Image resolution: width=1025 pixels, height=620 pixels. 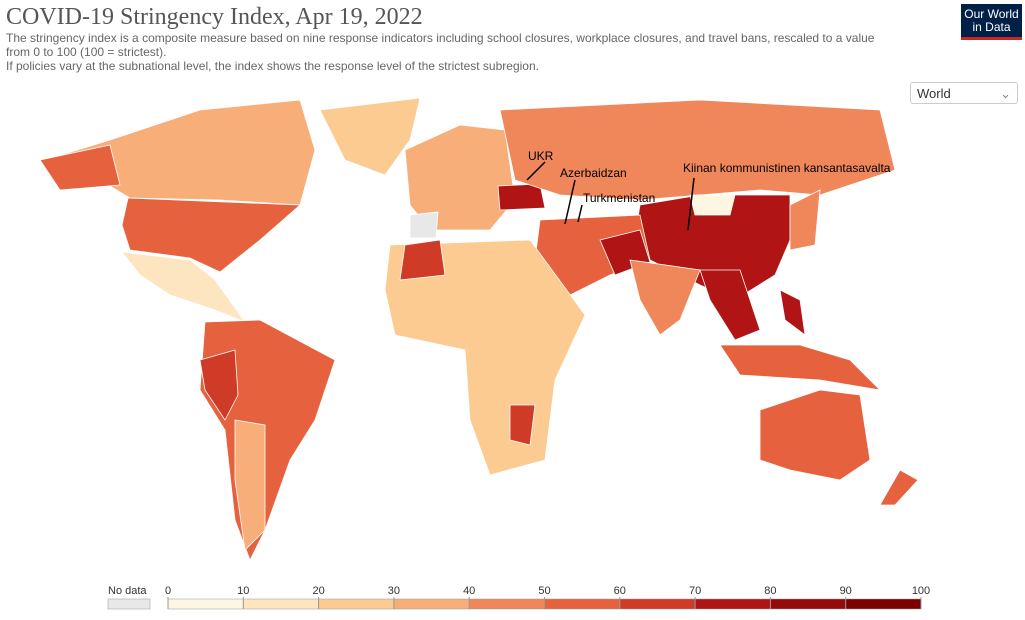 I want to click on legend: No data 0 10 20 30 40 50 60 70 80 90 100, so click(x=518, y=597).